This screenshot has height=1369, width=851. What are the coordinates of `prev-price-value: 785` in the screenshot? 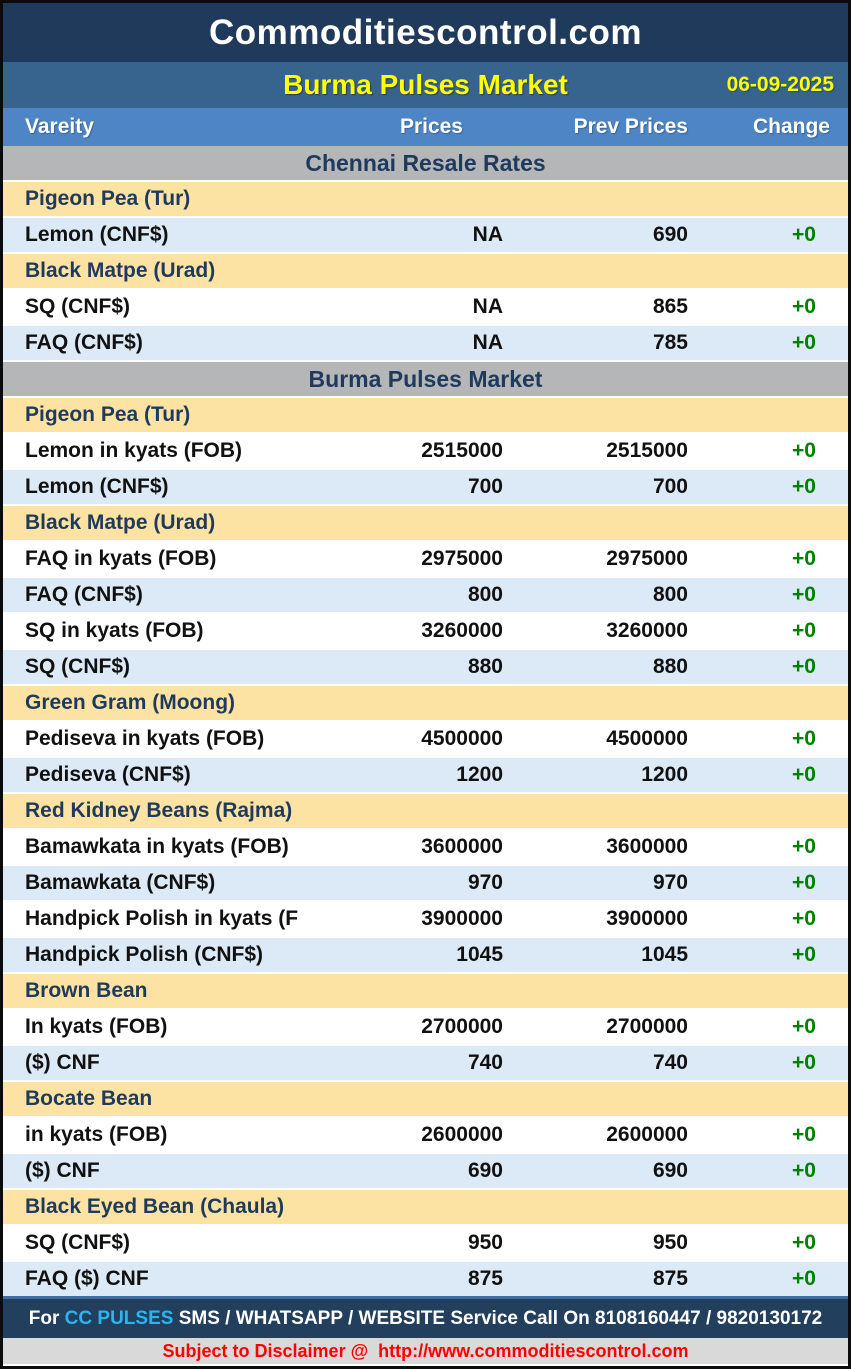 It's located at (670, 342).